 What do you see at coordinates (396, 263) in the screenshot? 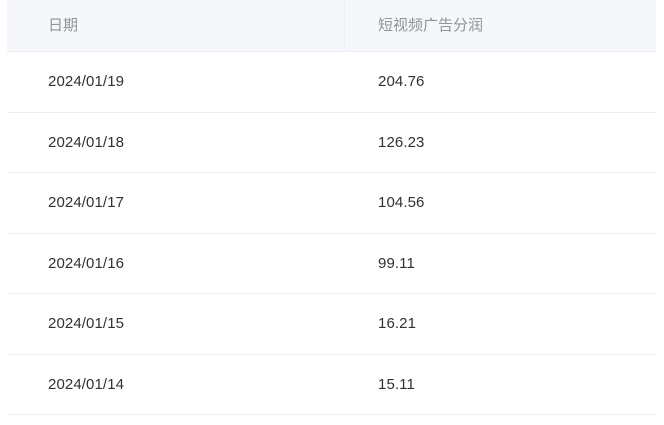
I see `cell-revenue: 99.11` at bounding box center [396, 263].